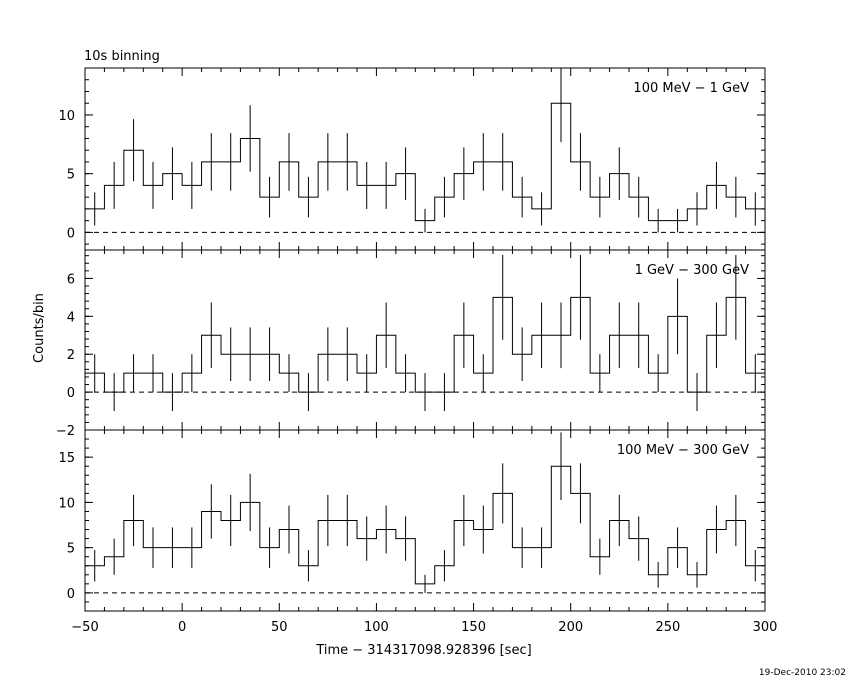  What do you see at coordinates (683, 450) in the screenshot?
I see `energy-band-label: 100 MeV − 300 GeV` at bounding box center [683, 450].